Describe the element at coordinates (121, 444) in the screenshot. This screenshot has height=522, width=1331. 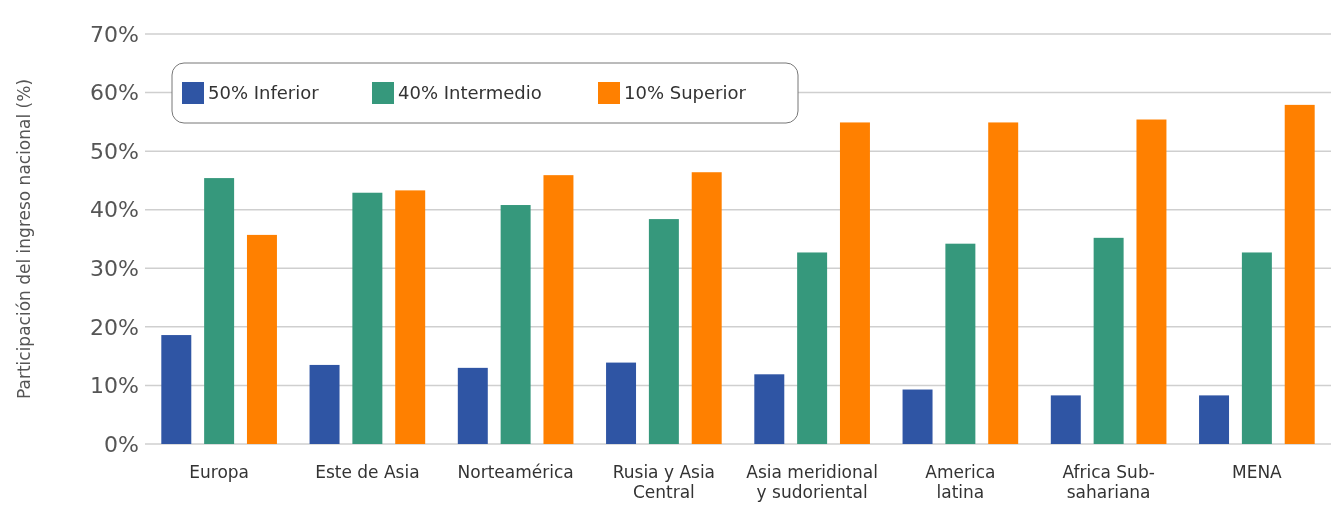
I see `y-tick-label: 0%` at that location.